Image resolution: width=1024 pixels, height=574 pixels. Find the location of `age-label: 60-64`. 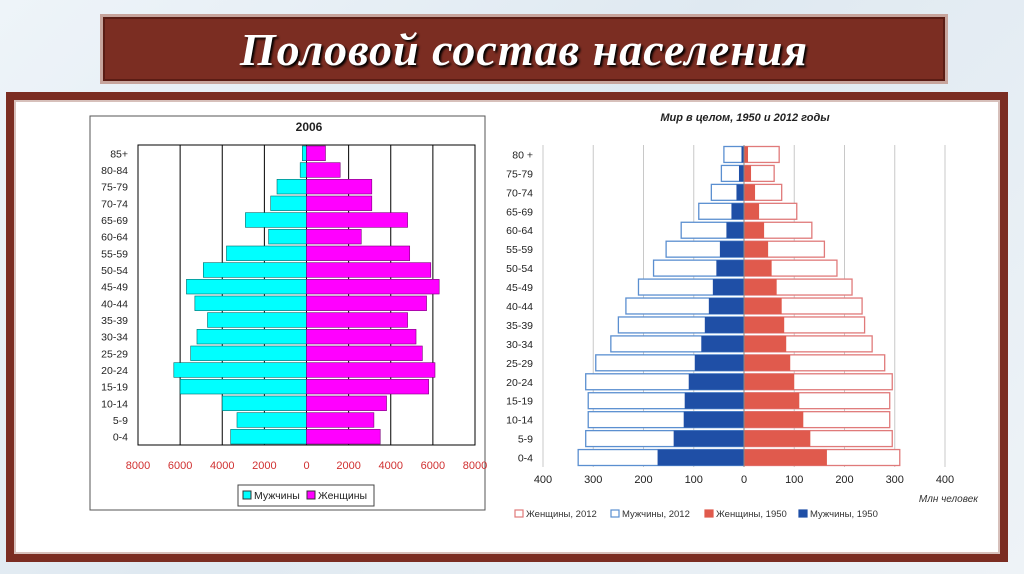

age-label: 60-64 is located at coordinates (519, 231).